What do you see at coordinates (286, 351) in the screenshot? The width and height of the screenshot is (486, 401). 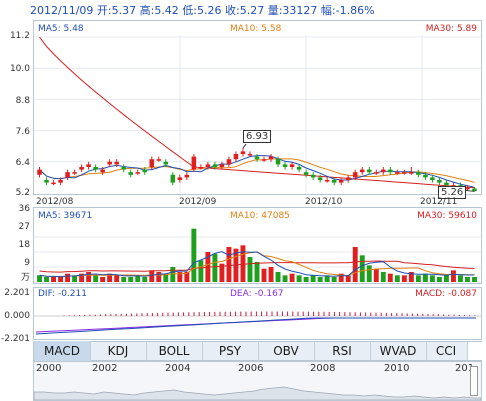 I see `tab-obv: OBV` at bounding box center [286, 351].